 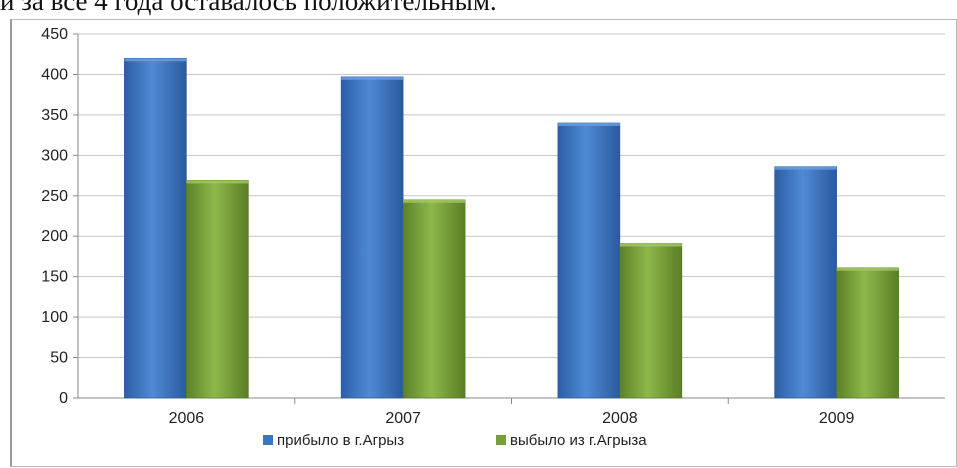 What do you see at coordinates (54, 155) in the screenshot?
I see `y-tick-label: 300` at bounding box center [54, 155].